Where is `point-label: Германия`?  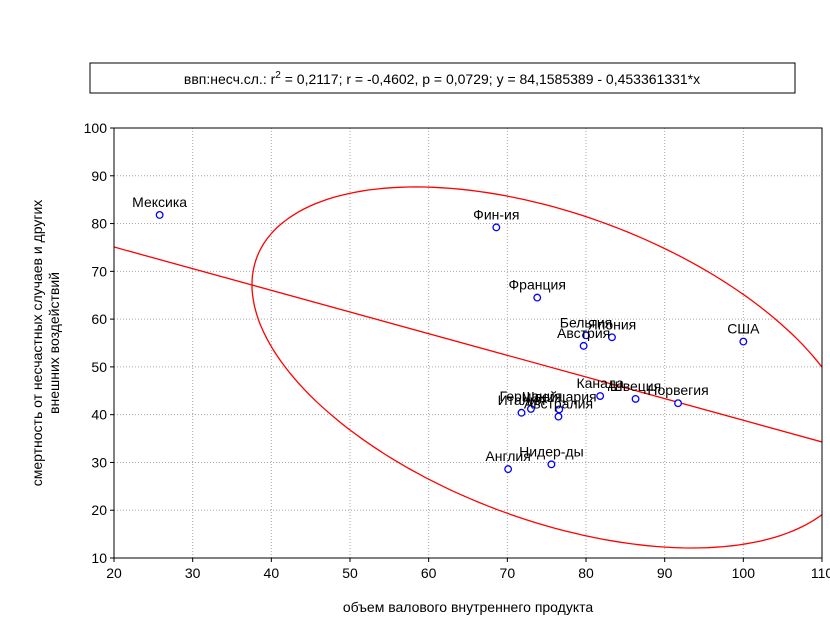
point-label: Германия is located at coordinates (531, 396).